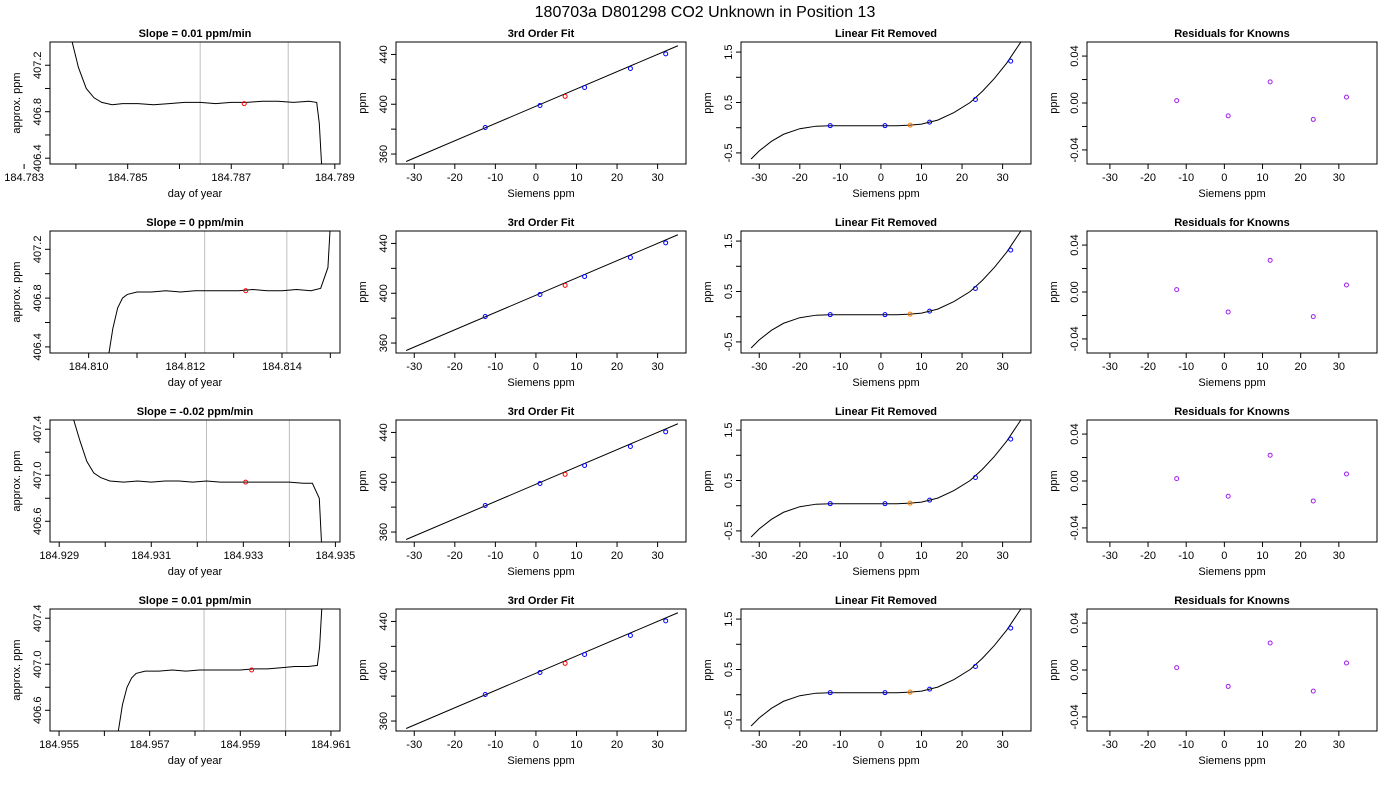  I want to click on x-tick-label: 184.959, so click(240, 745).